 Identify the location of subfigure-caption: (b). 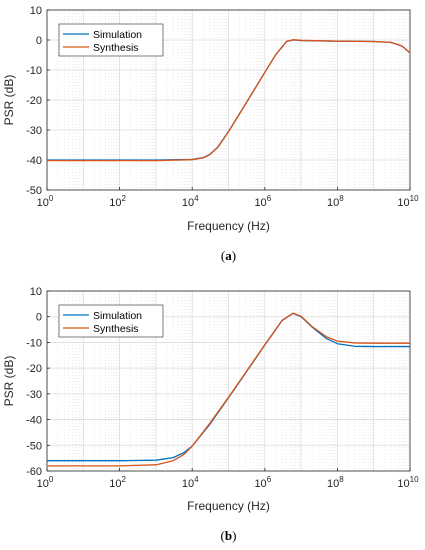
(229, 535).